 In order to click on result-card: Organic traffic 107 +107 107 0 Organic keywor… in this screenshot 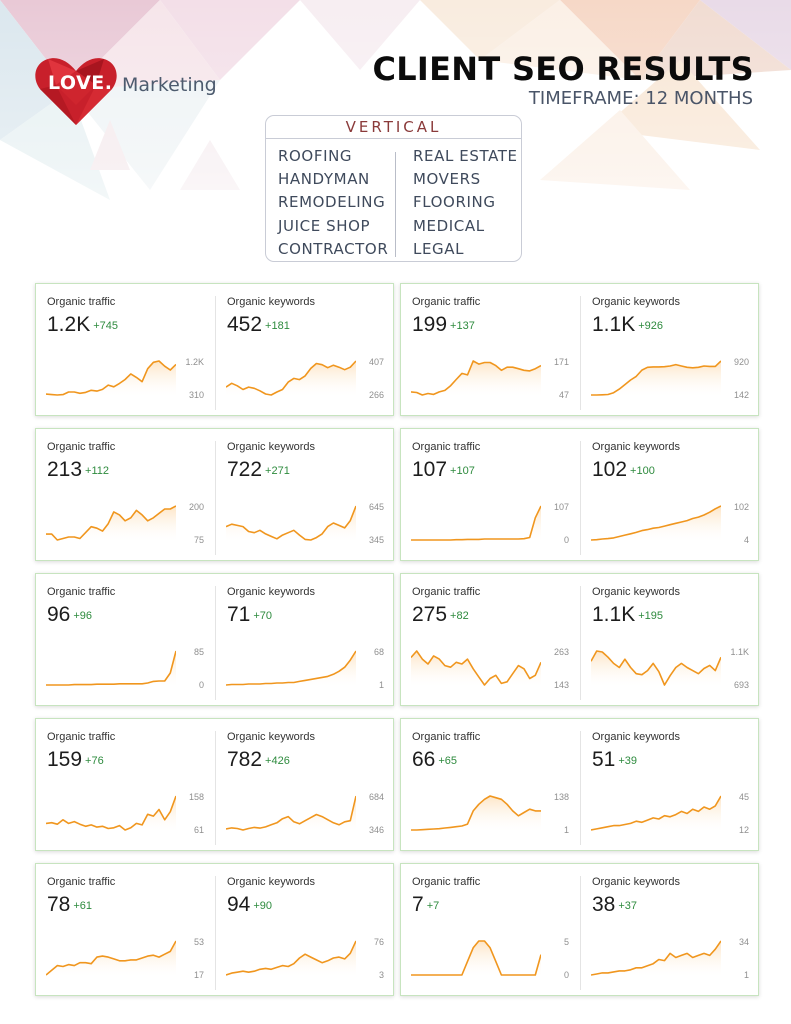, I will do `click(579, 494)`.